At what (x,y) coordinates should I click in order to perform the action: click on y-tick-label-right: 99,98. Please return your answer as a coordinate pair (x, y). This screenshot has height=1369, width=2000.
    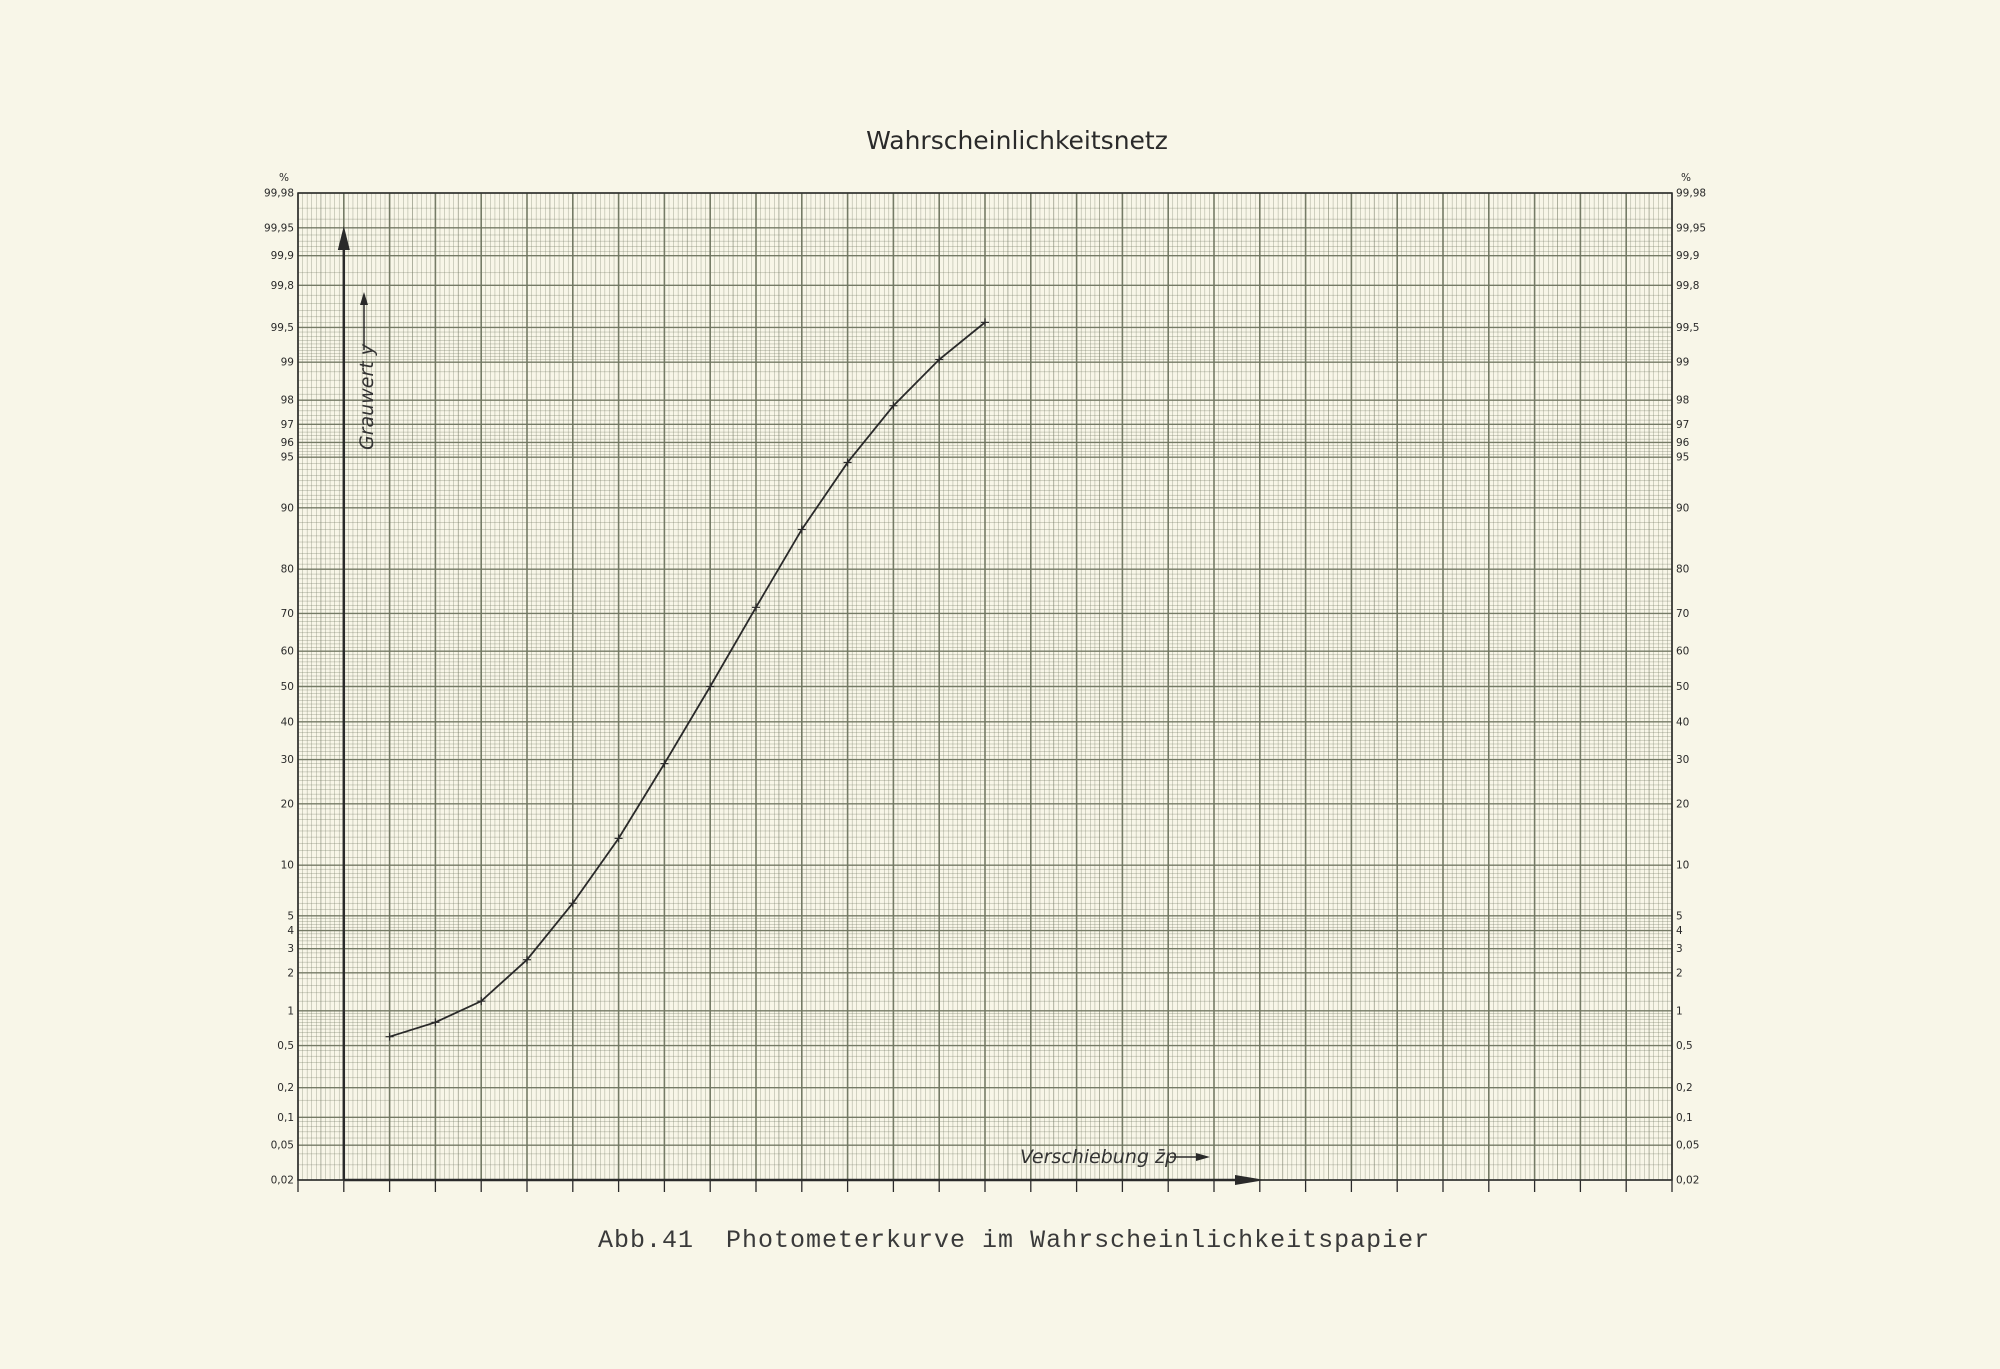
    Looking at the image, I should click on (1691, 194).